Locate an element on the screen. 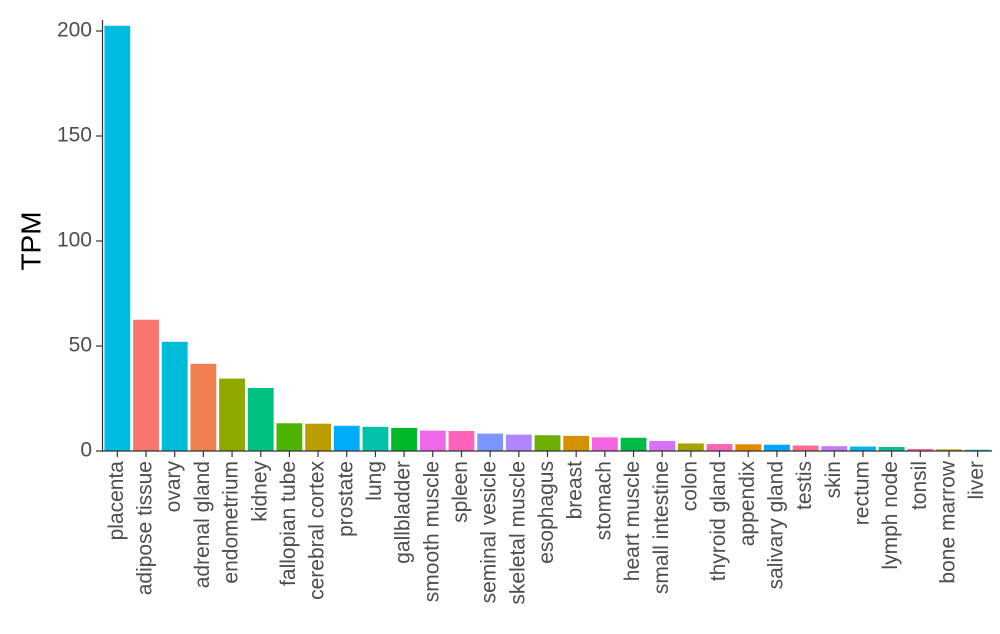  y-tick-label: 0 is located at coordinates (86, 450).